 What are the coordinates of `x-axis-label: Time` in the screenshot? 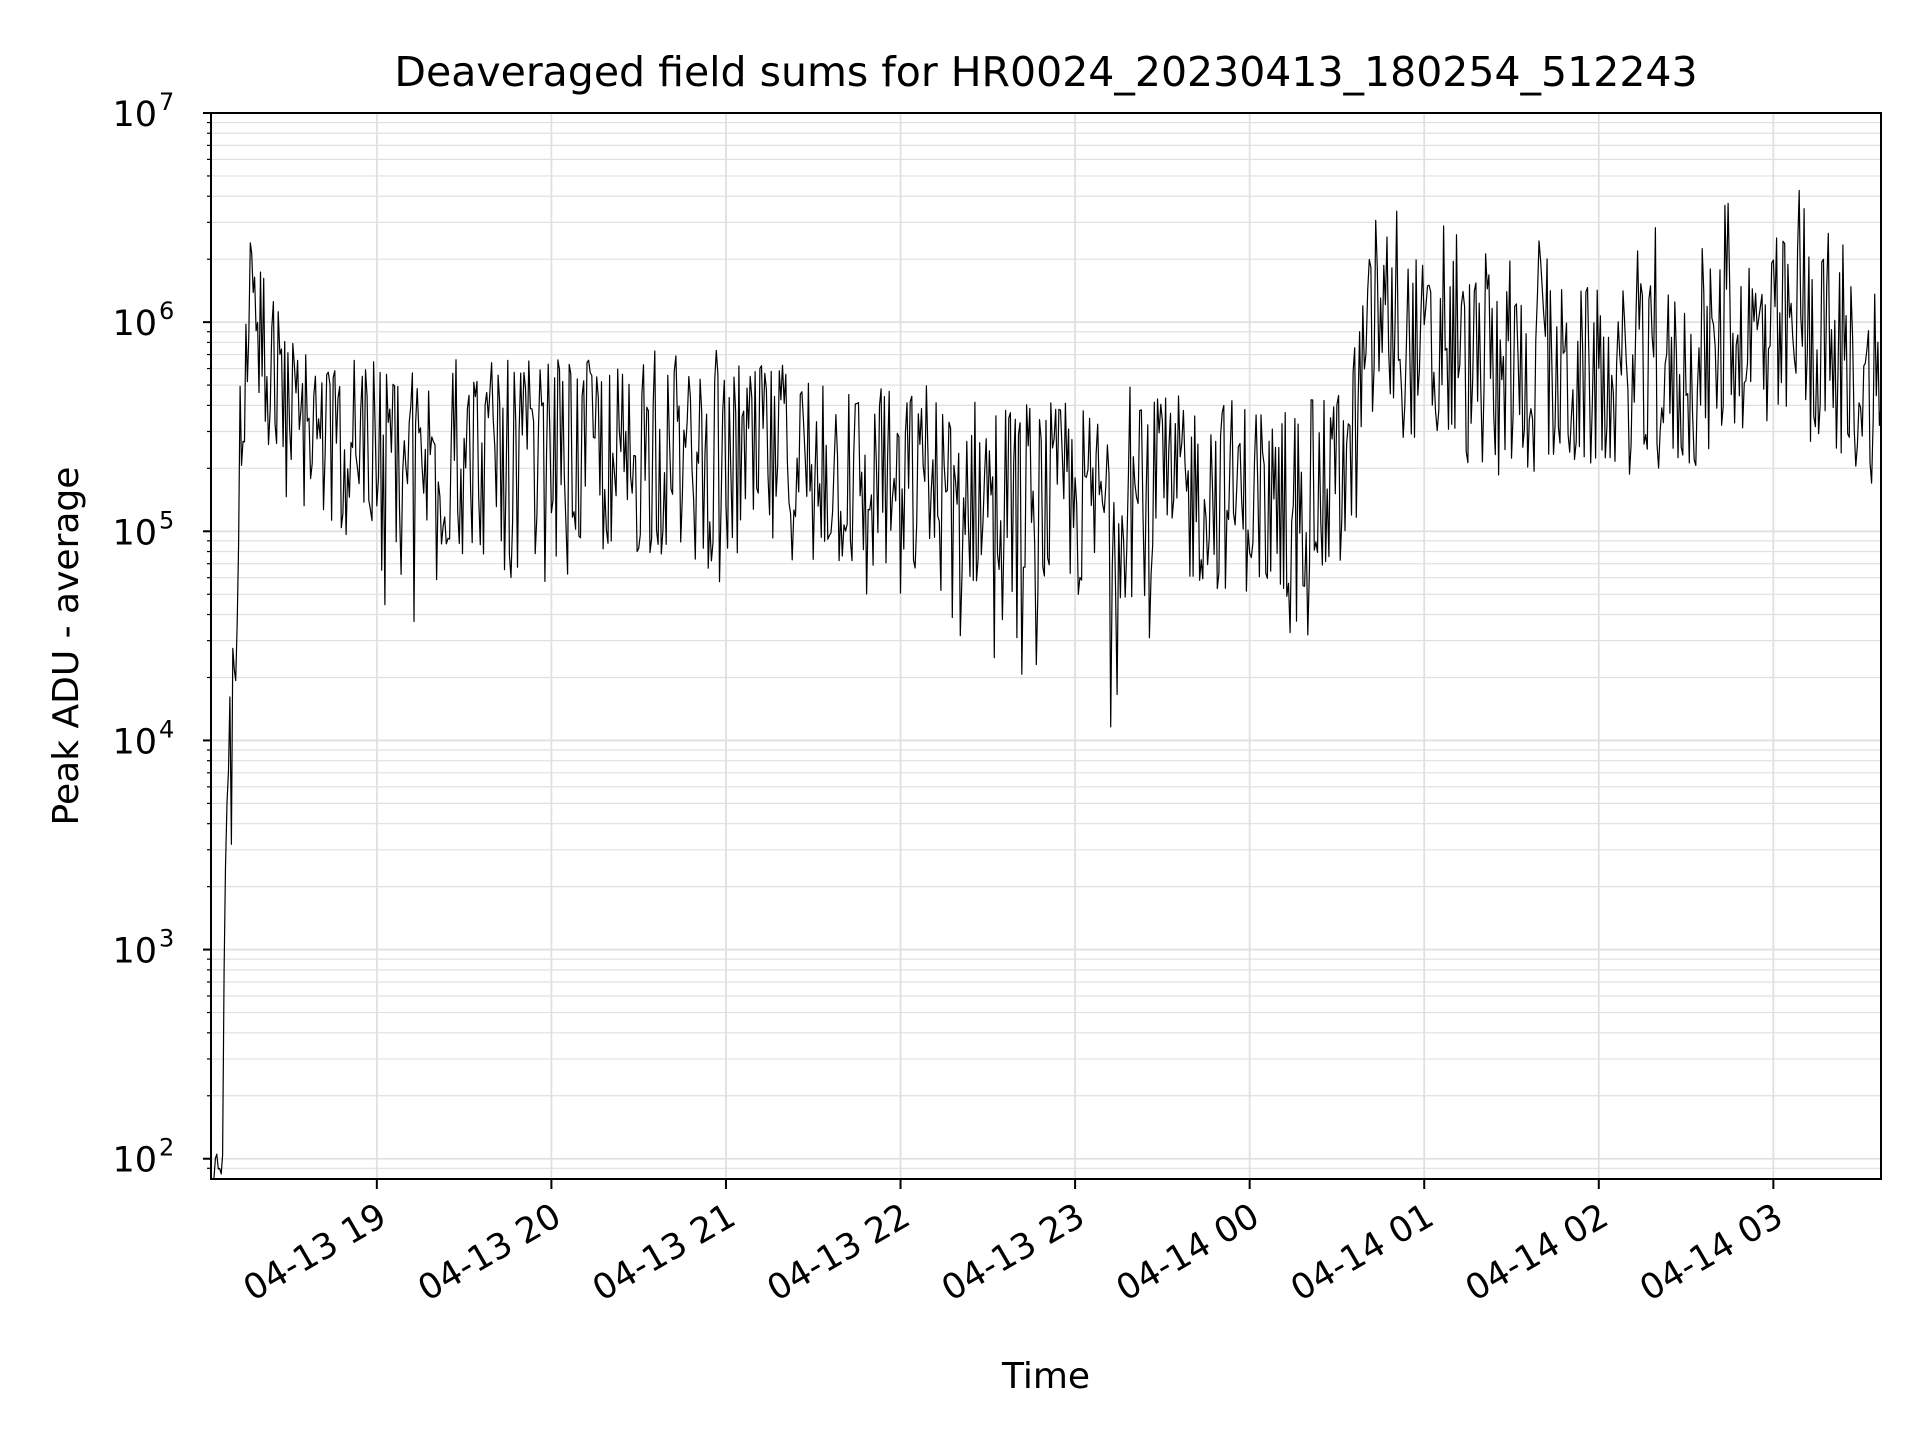 It's located at (1045, 1376).